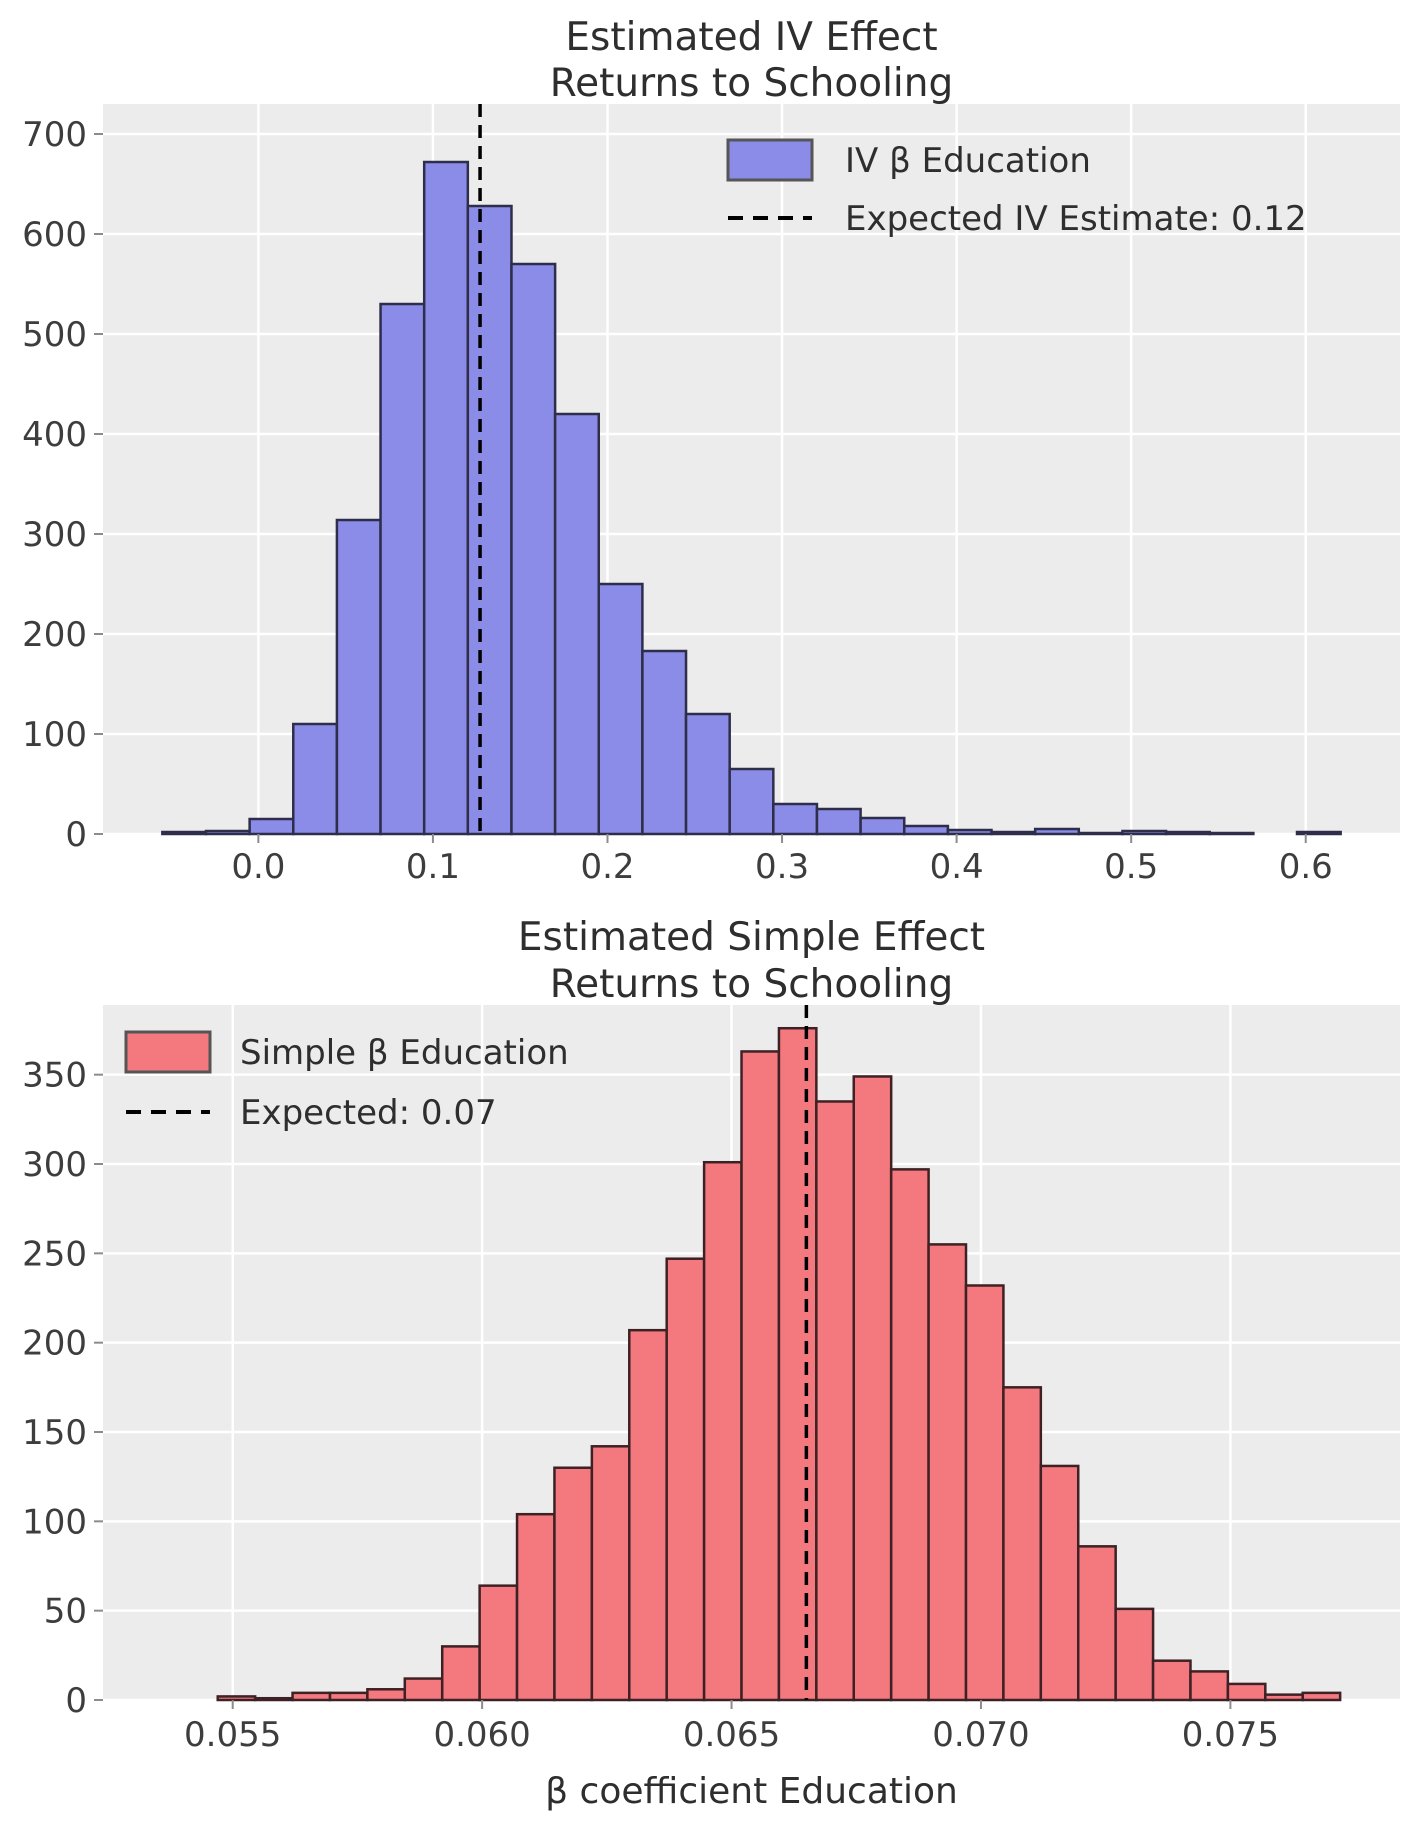 The height and width of the screenshot is (1827, 1423). What do you see at coordinates (782, 867) in the screenshot?
I see `x-tick-label: 0.3` at bounding box center [782, 867].